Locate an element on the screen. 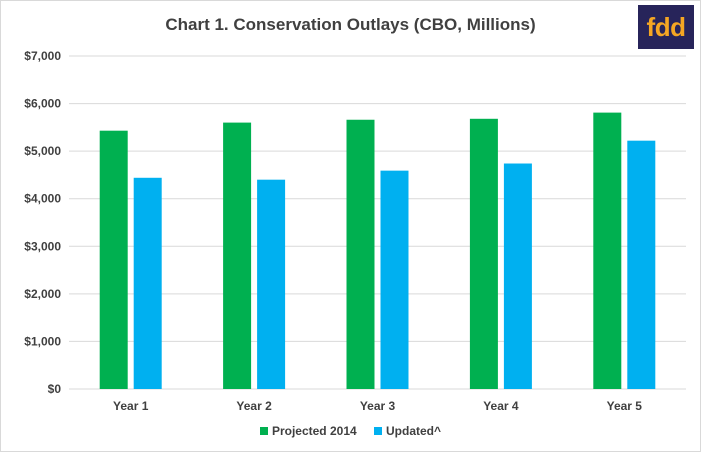 This screenshot has height=452, width=701. x-tick-label: Year 3 is located at coordinates (378, 406).